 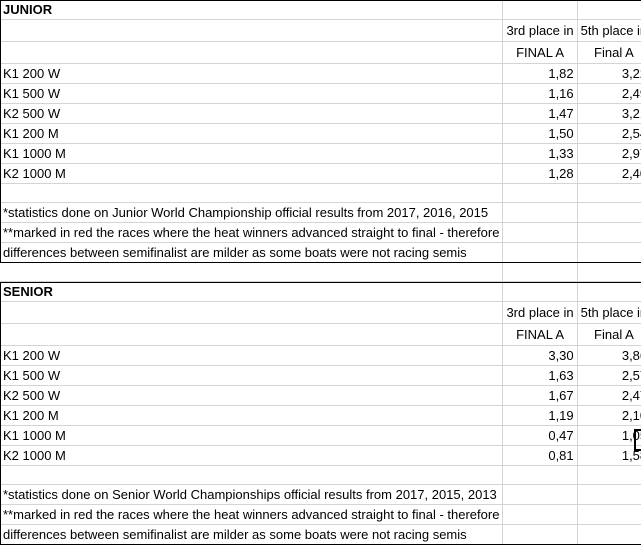 I want to click on table-row: K2 1000 M0,811,581,822,924,37, so click(x=320, y=455).